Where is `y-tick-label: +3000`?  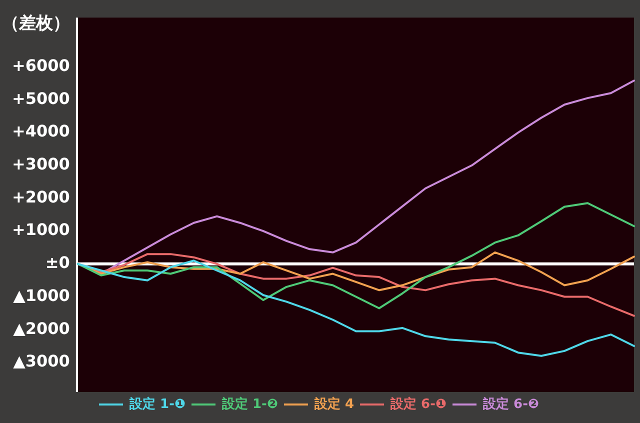 y-tick-label: +3000 is located at coordinates (41, 164).